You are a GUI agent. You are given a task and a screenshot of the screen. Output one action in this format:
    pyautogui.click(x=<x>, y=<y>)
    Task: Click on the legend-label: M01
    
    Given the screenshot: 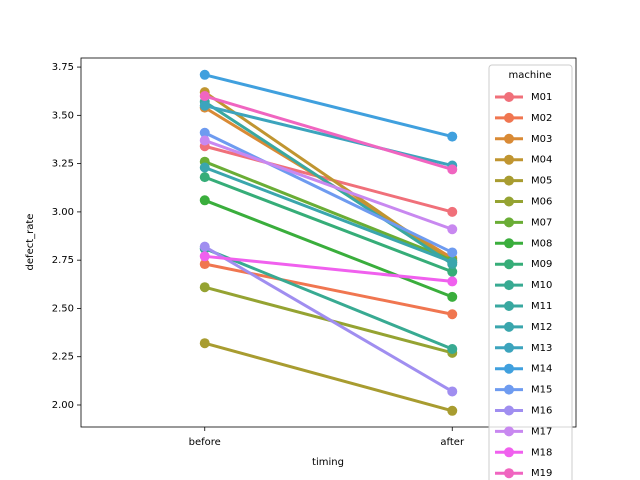 What is the action you would take?
    pyautogui.click(x=541, y=97)
    